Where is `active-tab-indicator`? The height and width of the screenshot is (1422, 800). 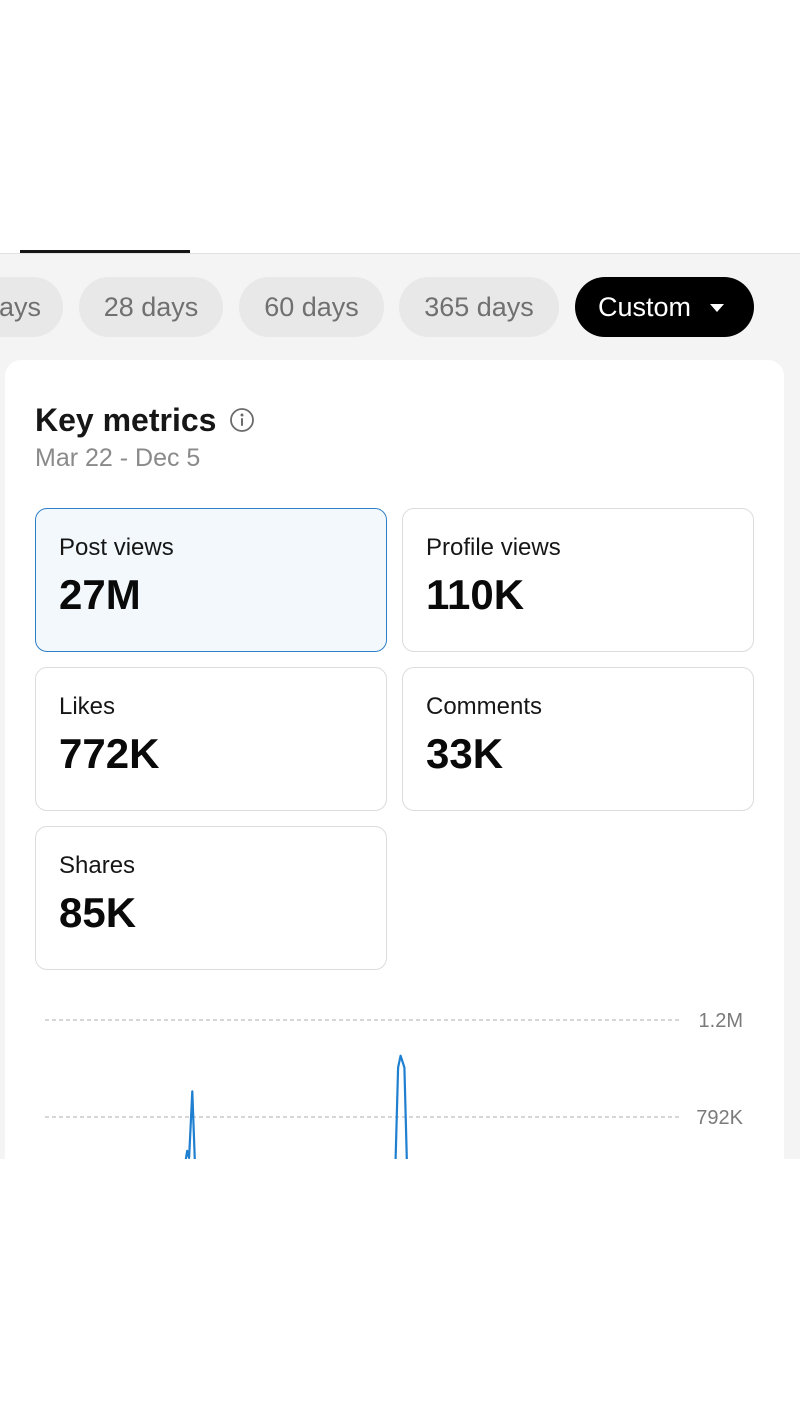 active-tab-indicator is located at coordinates (105, 251).